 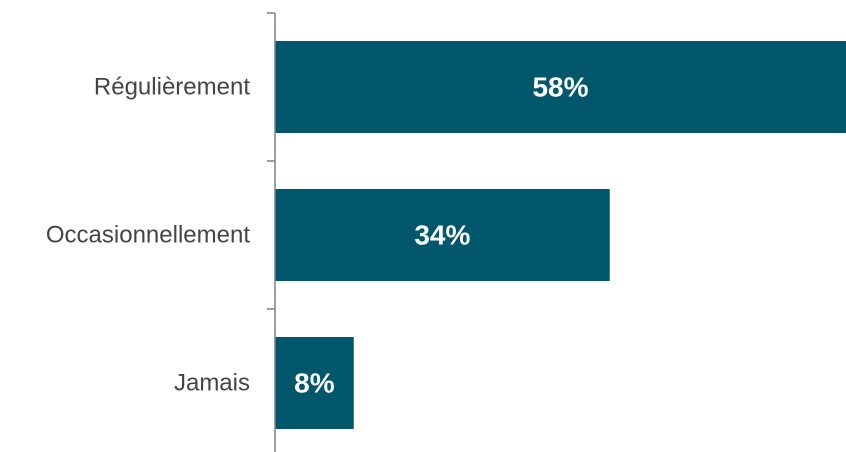 I want to click on value-label-occasionnellement: 34%, so click(x=442, y=235).